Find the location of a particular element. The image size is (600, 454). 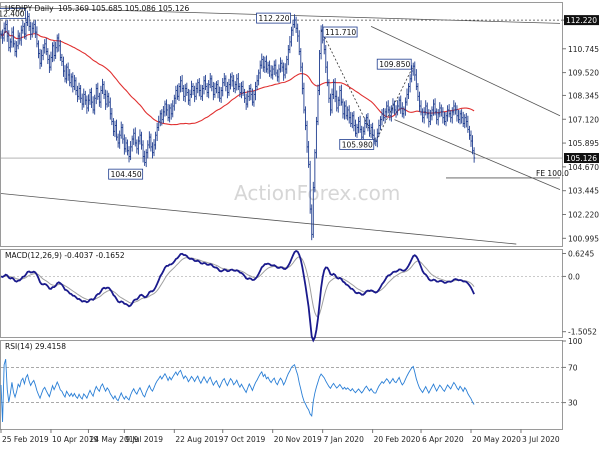

level-callout: 105.980 is located at coordinates (357, 144).